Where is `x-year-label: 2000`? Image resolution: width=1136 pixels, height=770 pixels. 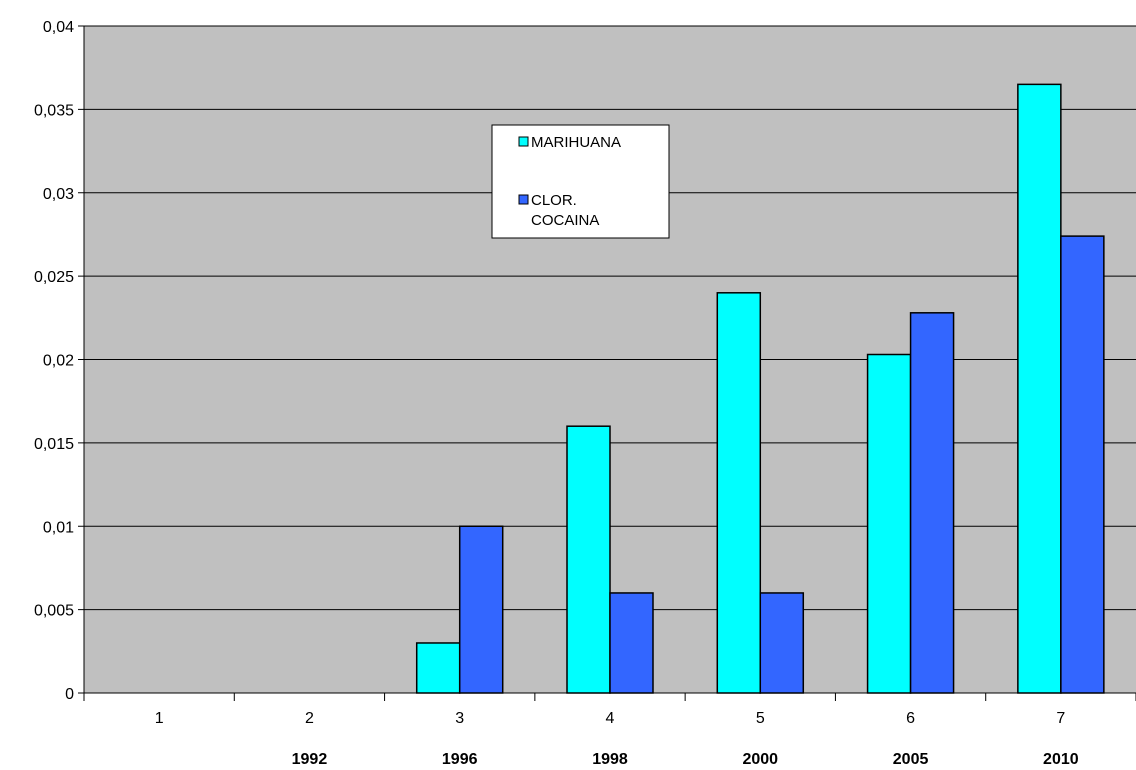
x-year-label: 2000 is located at coordinates (760, 759).